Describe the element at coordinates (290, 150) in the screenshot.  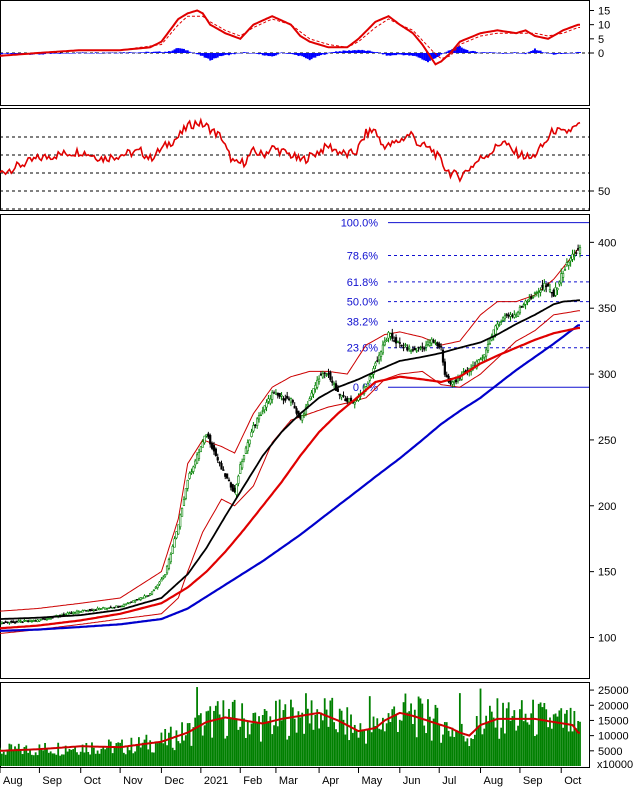
I see `rsi-line` at that location.